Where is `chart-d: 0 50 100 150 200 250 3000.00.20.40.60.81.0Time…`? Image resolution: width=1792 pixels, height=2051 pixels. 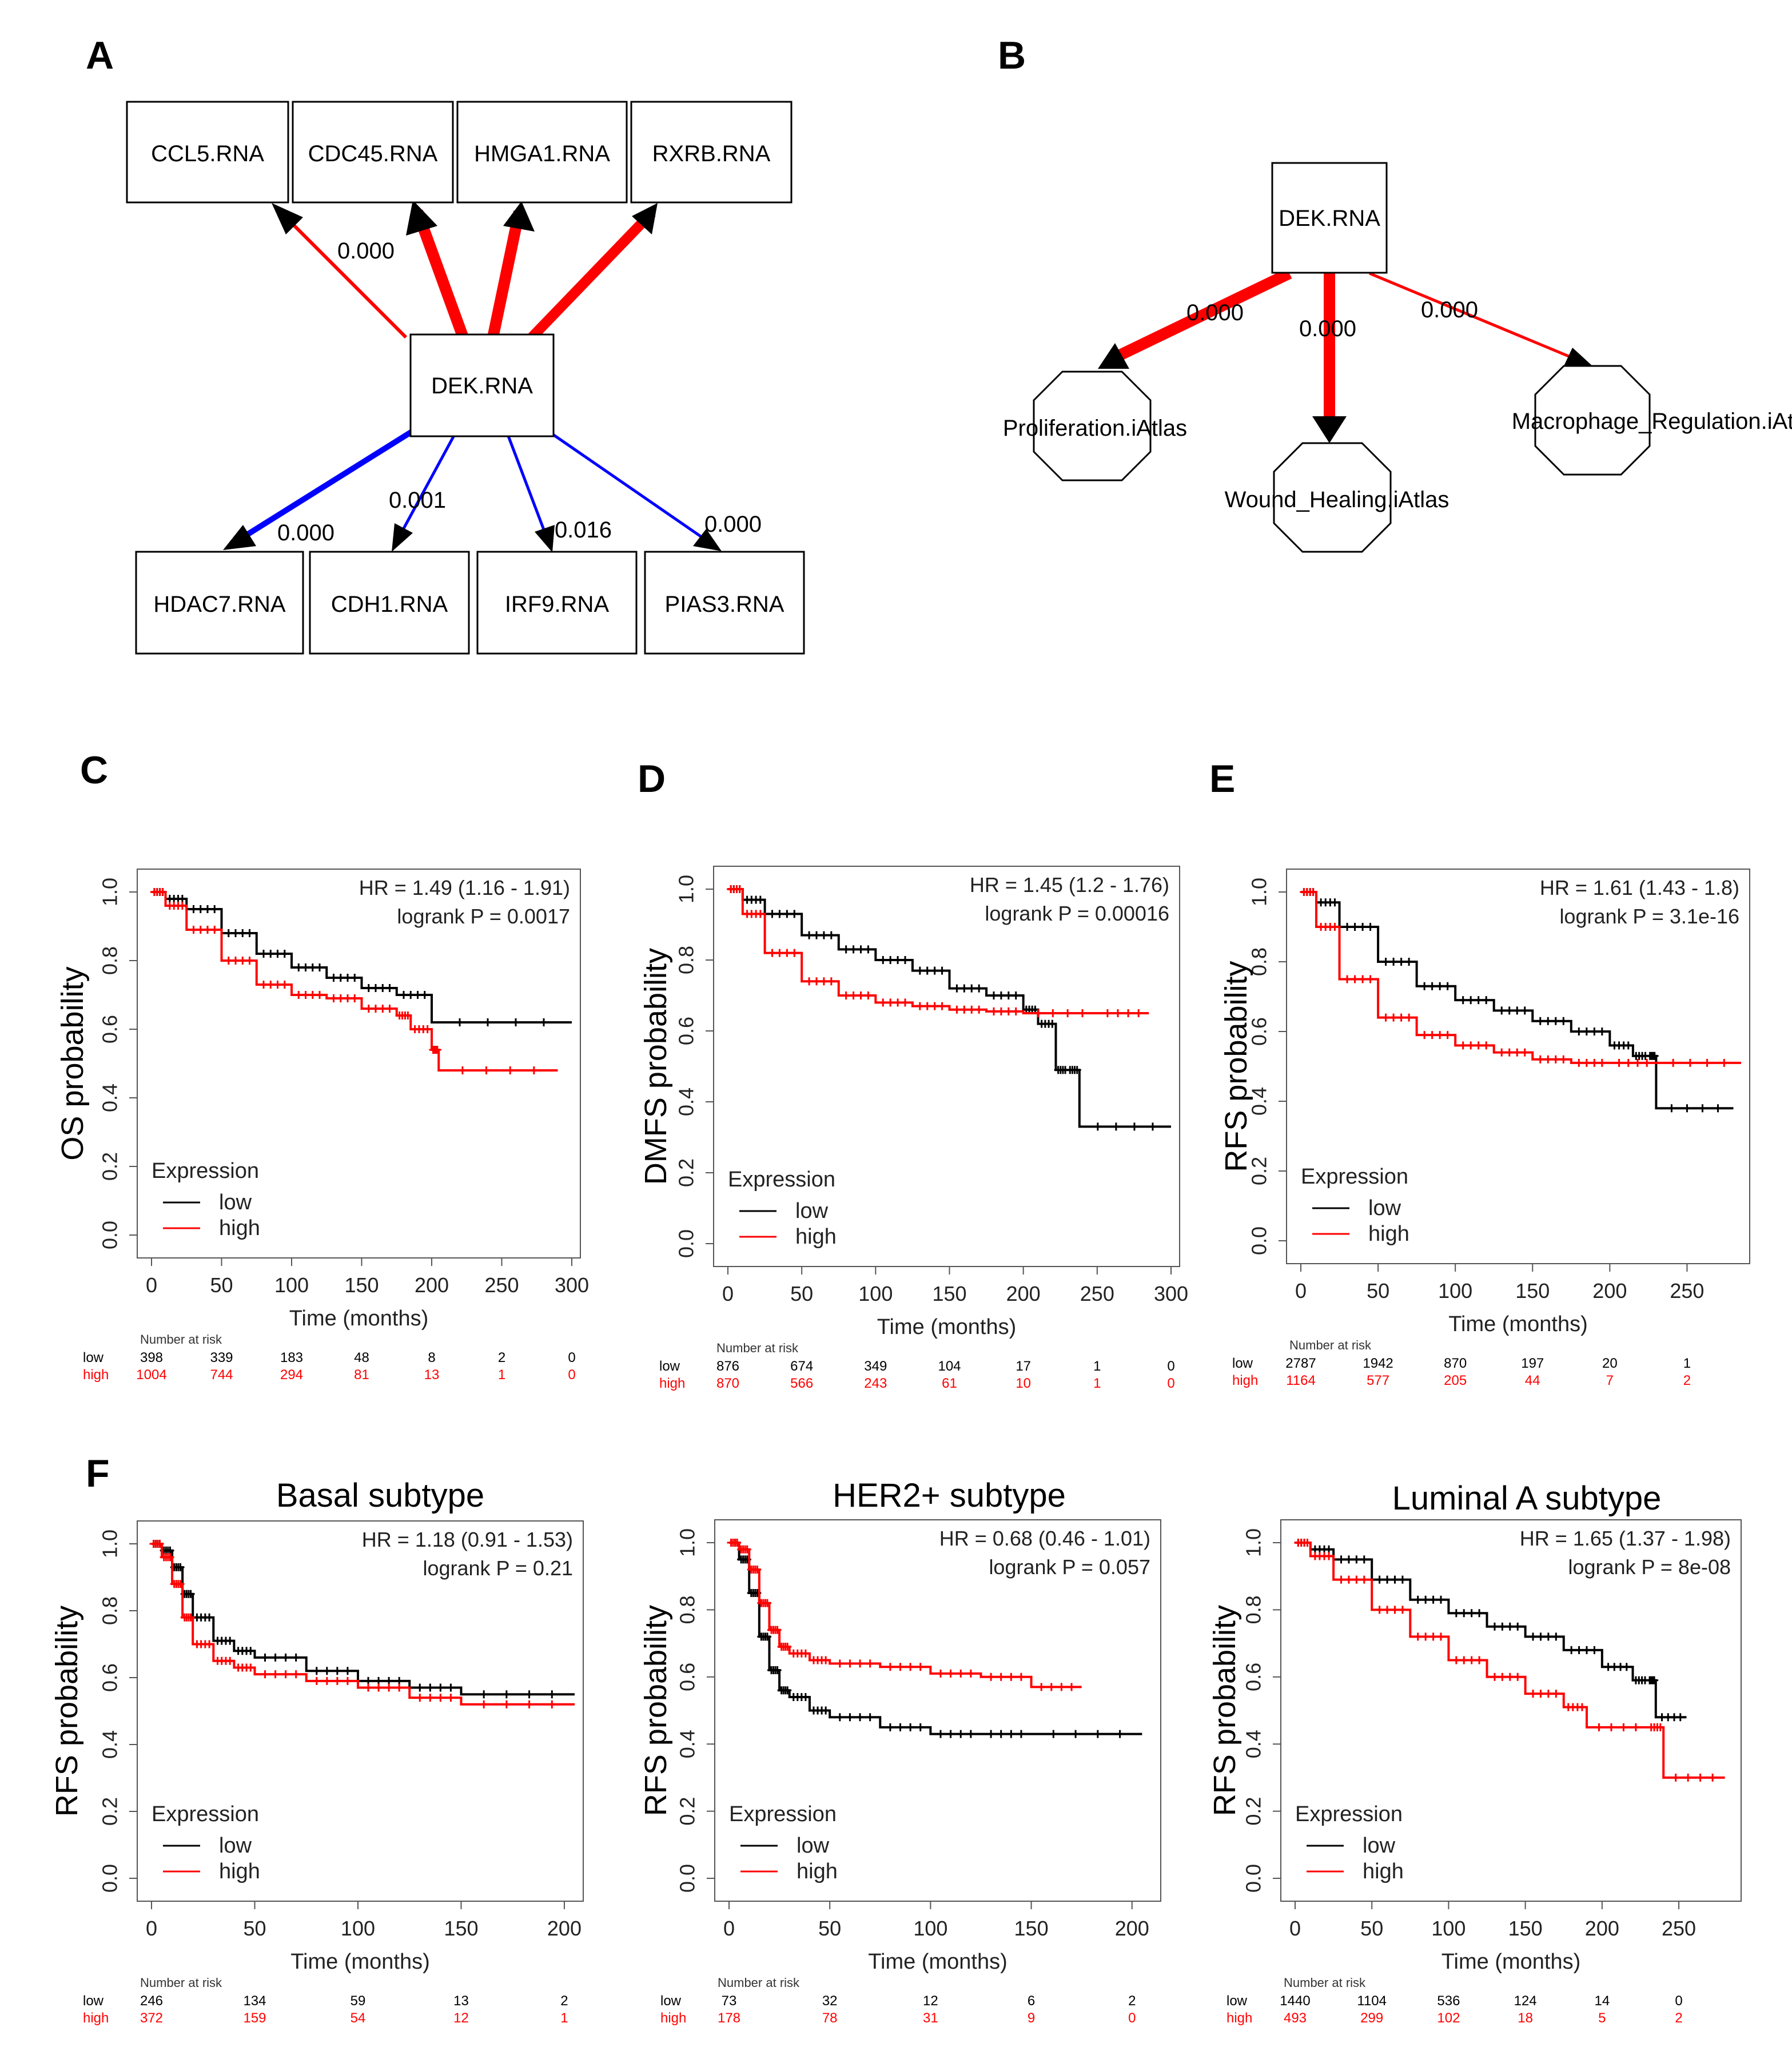
chart-d: 0 50 100 150 200 250 3000.00.20.40.60.81.0Time… is located at coordinates (913, 1128).